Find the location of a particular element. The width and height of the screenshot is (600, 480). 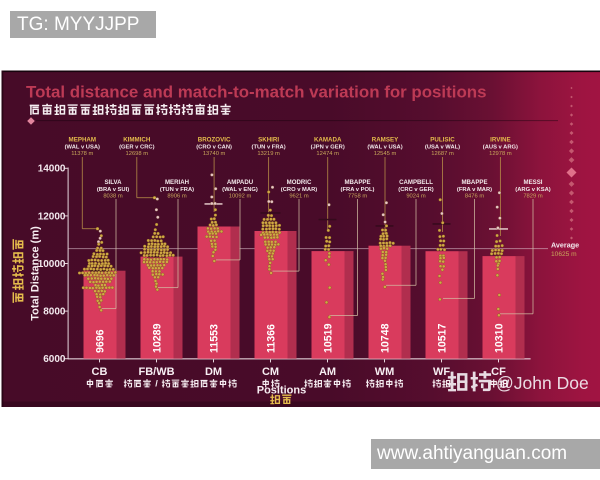

svg-text: 10000 is located at coordinates (52, 264).